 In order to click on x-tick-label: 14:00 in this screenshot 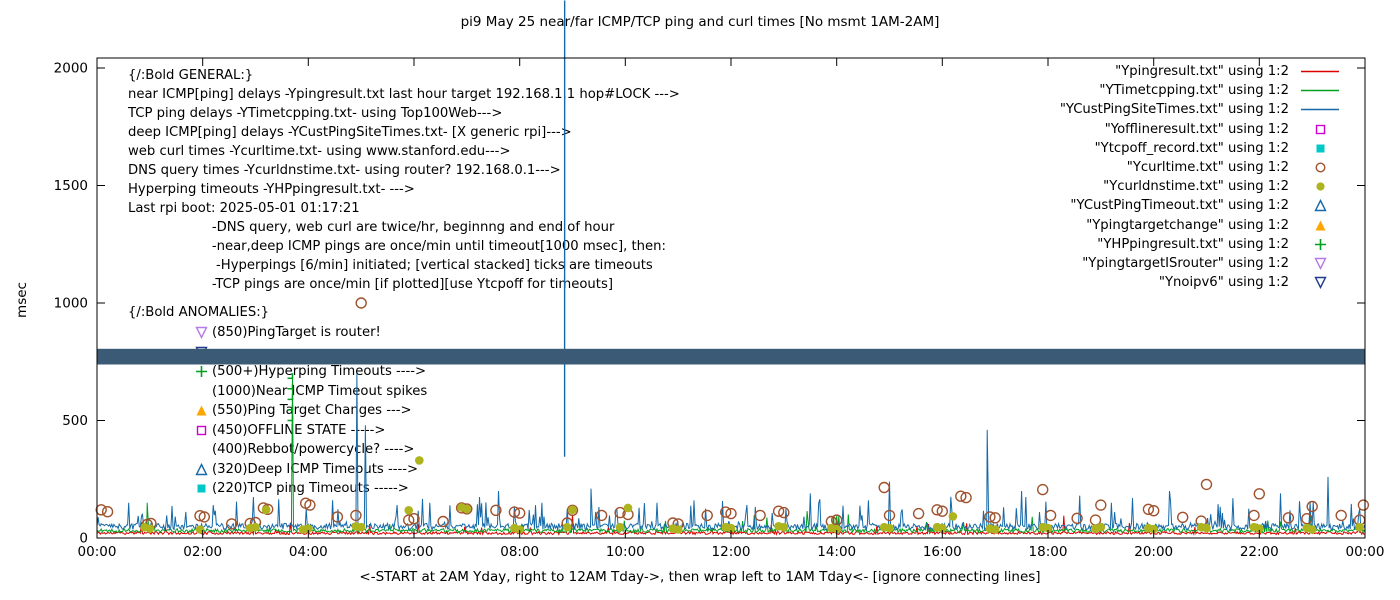, I will do `click(836, 552)`.